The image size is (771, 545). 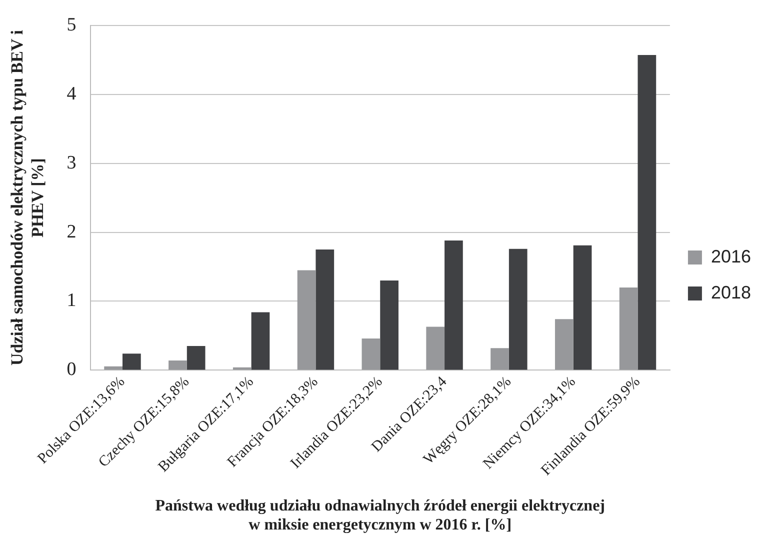 What do you see at coordinates (380, 515) in the screenshot?
I see `x-axis-title: Państwa według udziału odnawialnych źródeł energii elektrycznej w miksie energetycznym w 2016 r. [%]` at bounding box center [380, 515].